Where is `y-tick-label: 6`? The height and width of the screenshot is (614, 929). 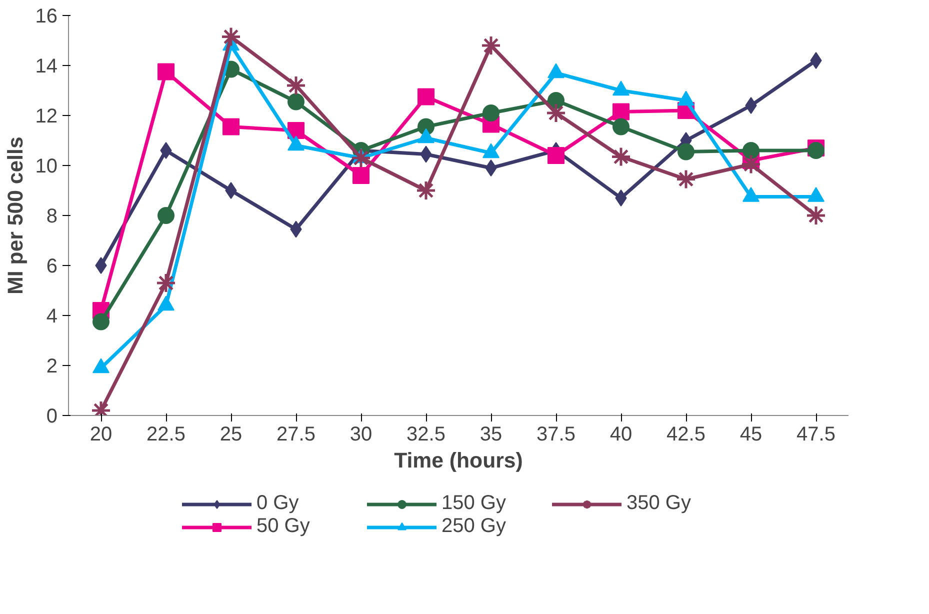 y-tick-label: 6 is located at coordinates (52, 267).